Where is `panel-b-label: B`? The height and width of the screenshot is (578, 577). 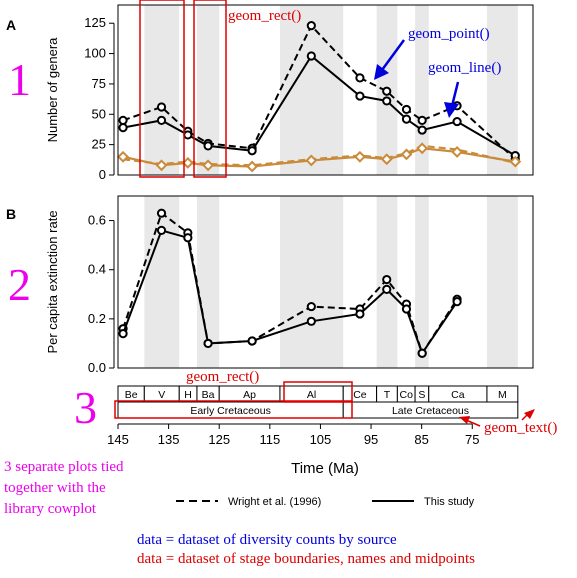
panel-b-label: B is located at coordinates (11, 214).